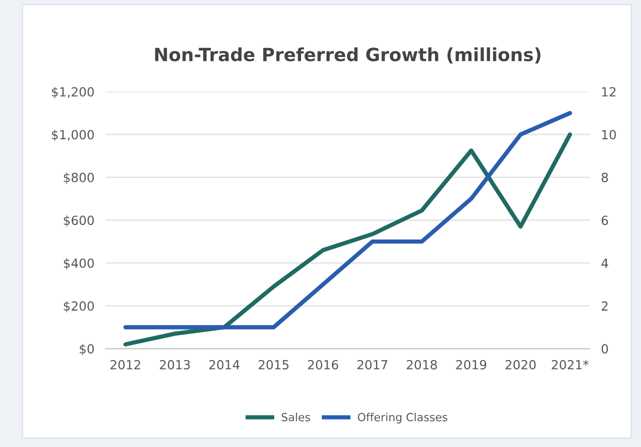 The image size is (641, 447). Describe the element at coordinates (609, 135) in the screenshot. I see `y2-tick-label: 10` at that location.